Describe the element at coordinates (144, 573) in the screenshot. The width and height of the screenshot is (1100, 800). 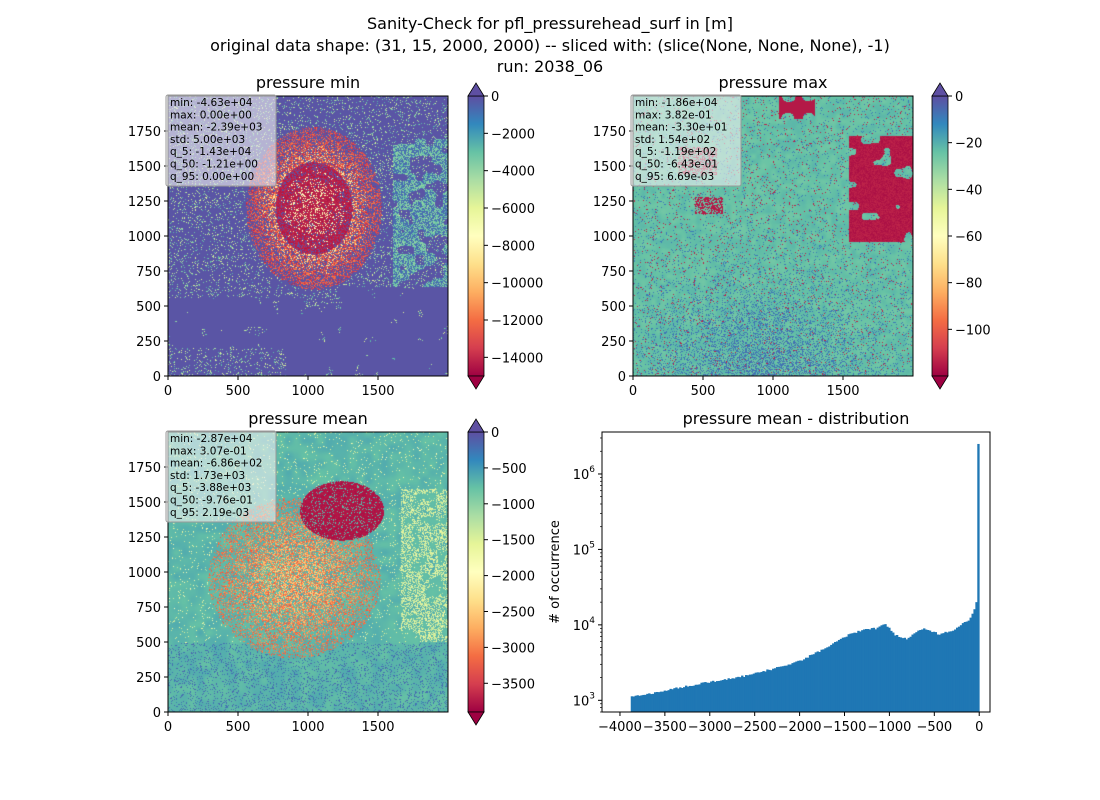
I see `y-tick-label: 1000` at that location.